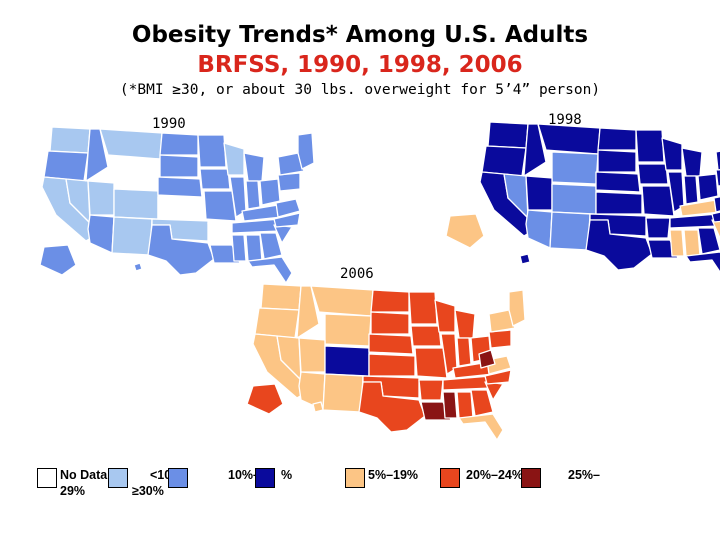  What do you see at coordinates (180, 187) in the screenshot?
I see `state-ne` at bounding box center [180, 187].